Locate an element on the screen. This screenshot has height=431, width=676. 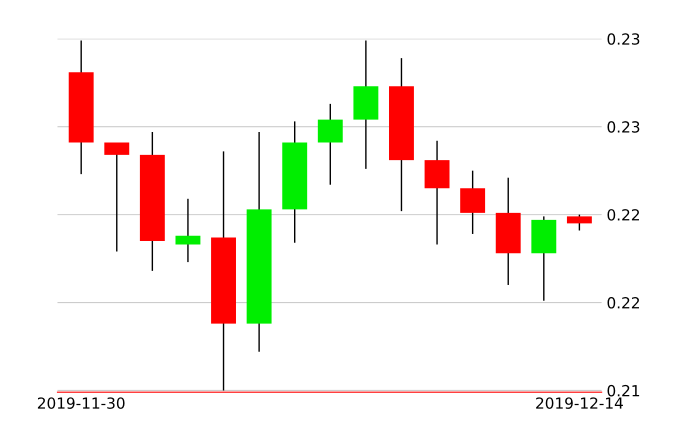
x-tick-label: 2019-12-14 is located at coordinates (579, 403).